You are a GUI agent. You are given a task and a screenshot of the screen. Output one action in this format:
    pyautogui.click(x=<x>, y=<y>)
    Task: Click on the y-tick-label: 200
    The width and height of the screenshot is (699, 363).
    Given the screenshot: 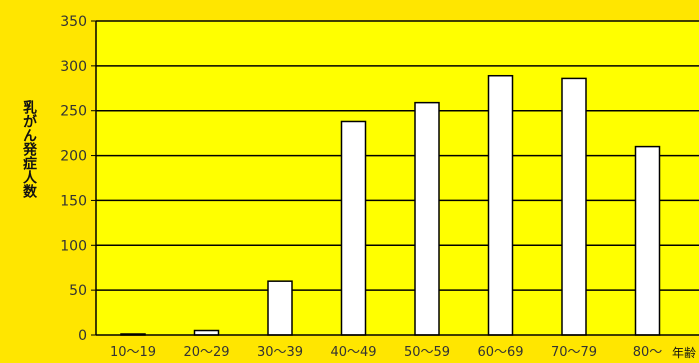 What is the action you would take?
    pyautogui.click(x=73, y=157)
    